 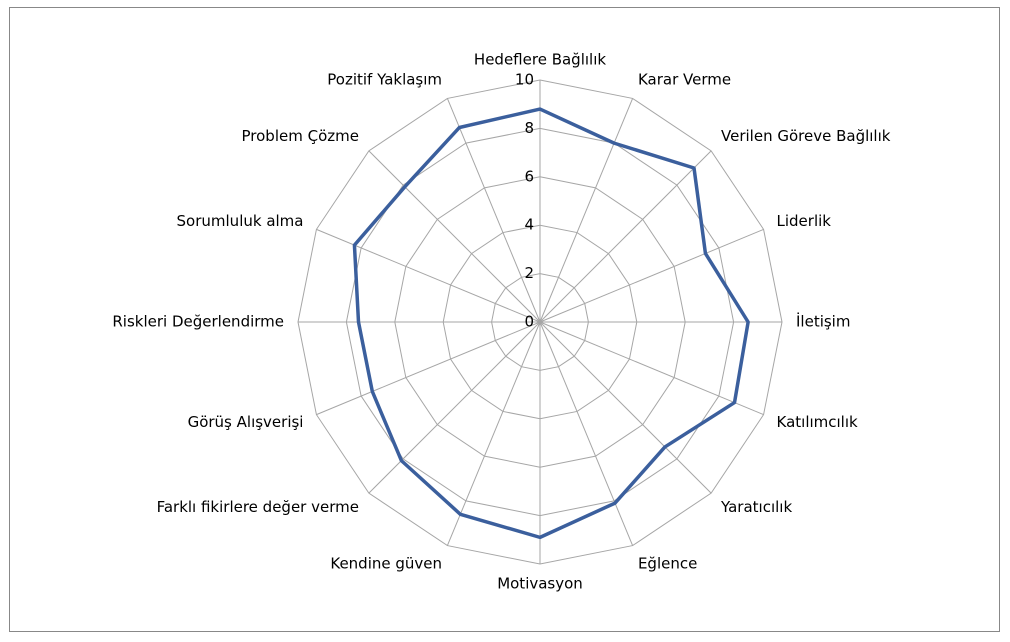 I want to click on category-label: Katılımcılık, so click(x=818, y=422).